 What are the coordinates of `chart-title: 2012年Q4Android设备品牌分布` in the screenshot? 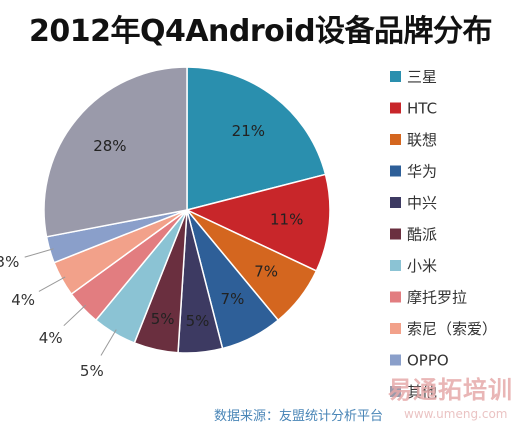 It's located at (260, 31).